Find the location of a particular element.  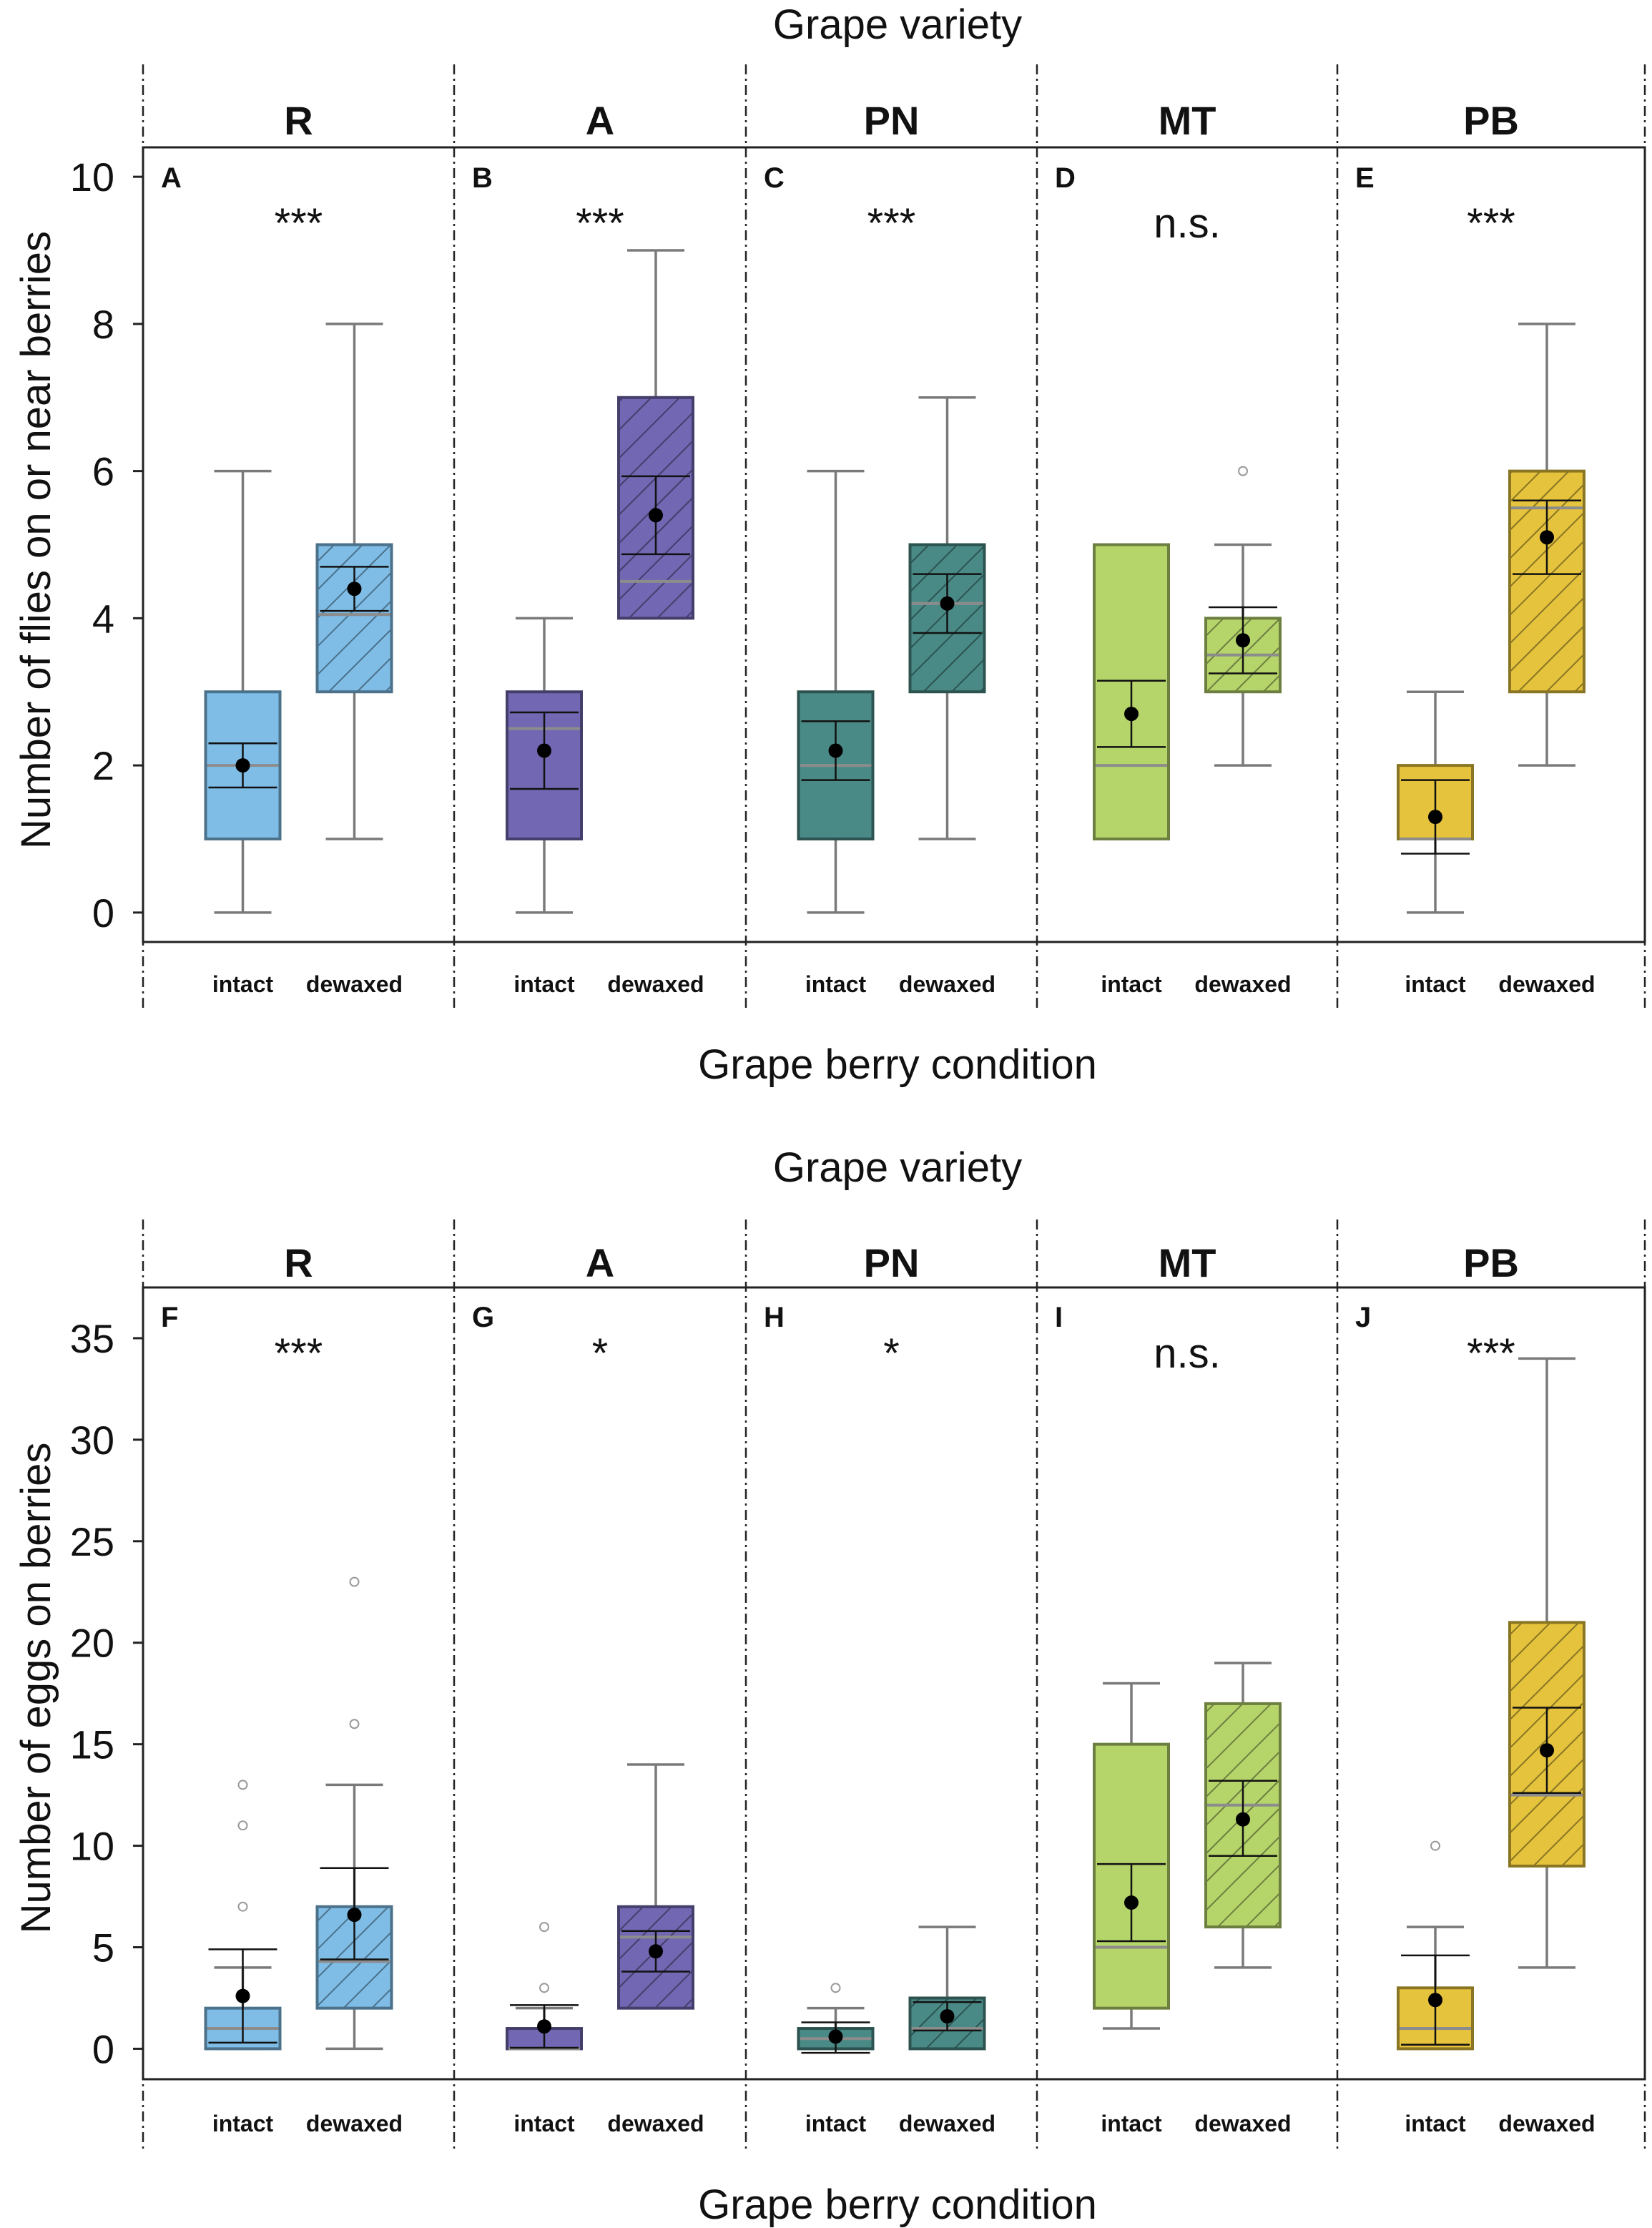

bottom-chart-title: Grape variety is located at coordinates (898, 1167).